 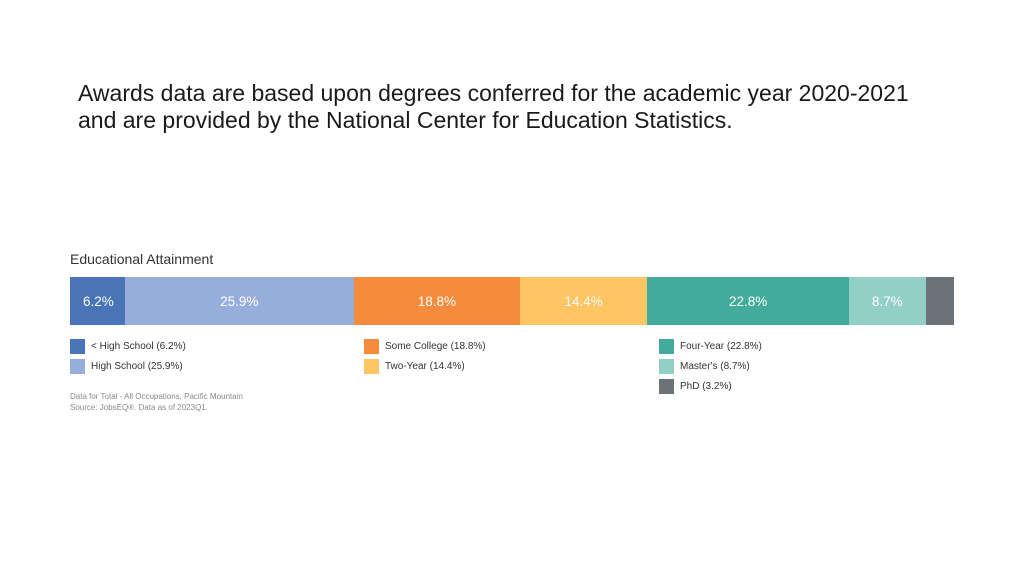 I want to click on bar-segment-5: 22.8%, so click(x=748, y=301).